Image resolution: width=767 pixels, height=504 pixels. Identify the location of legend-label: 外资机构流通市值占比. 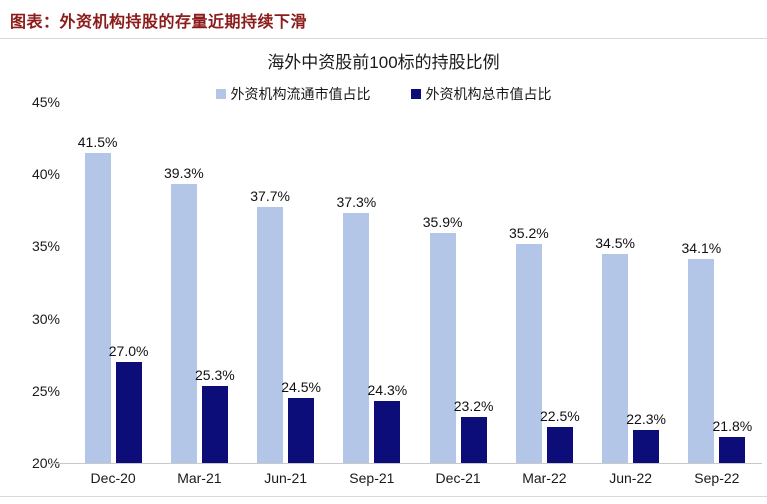
(300, 94).